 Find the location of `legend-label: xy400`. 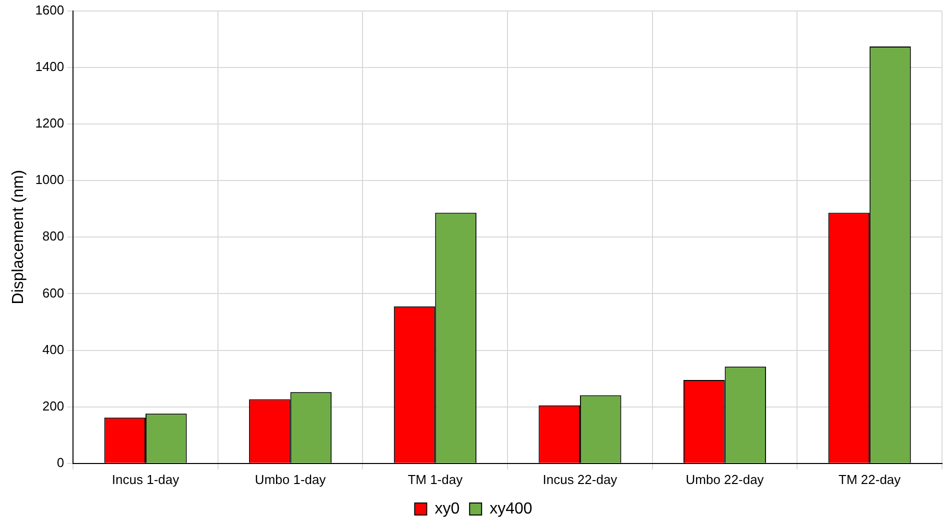

legend-label: xy400 is located at coordinates (511, 509).